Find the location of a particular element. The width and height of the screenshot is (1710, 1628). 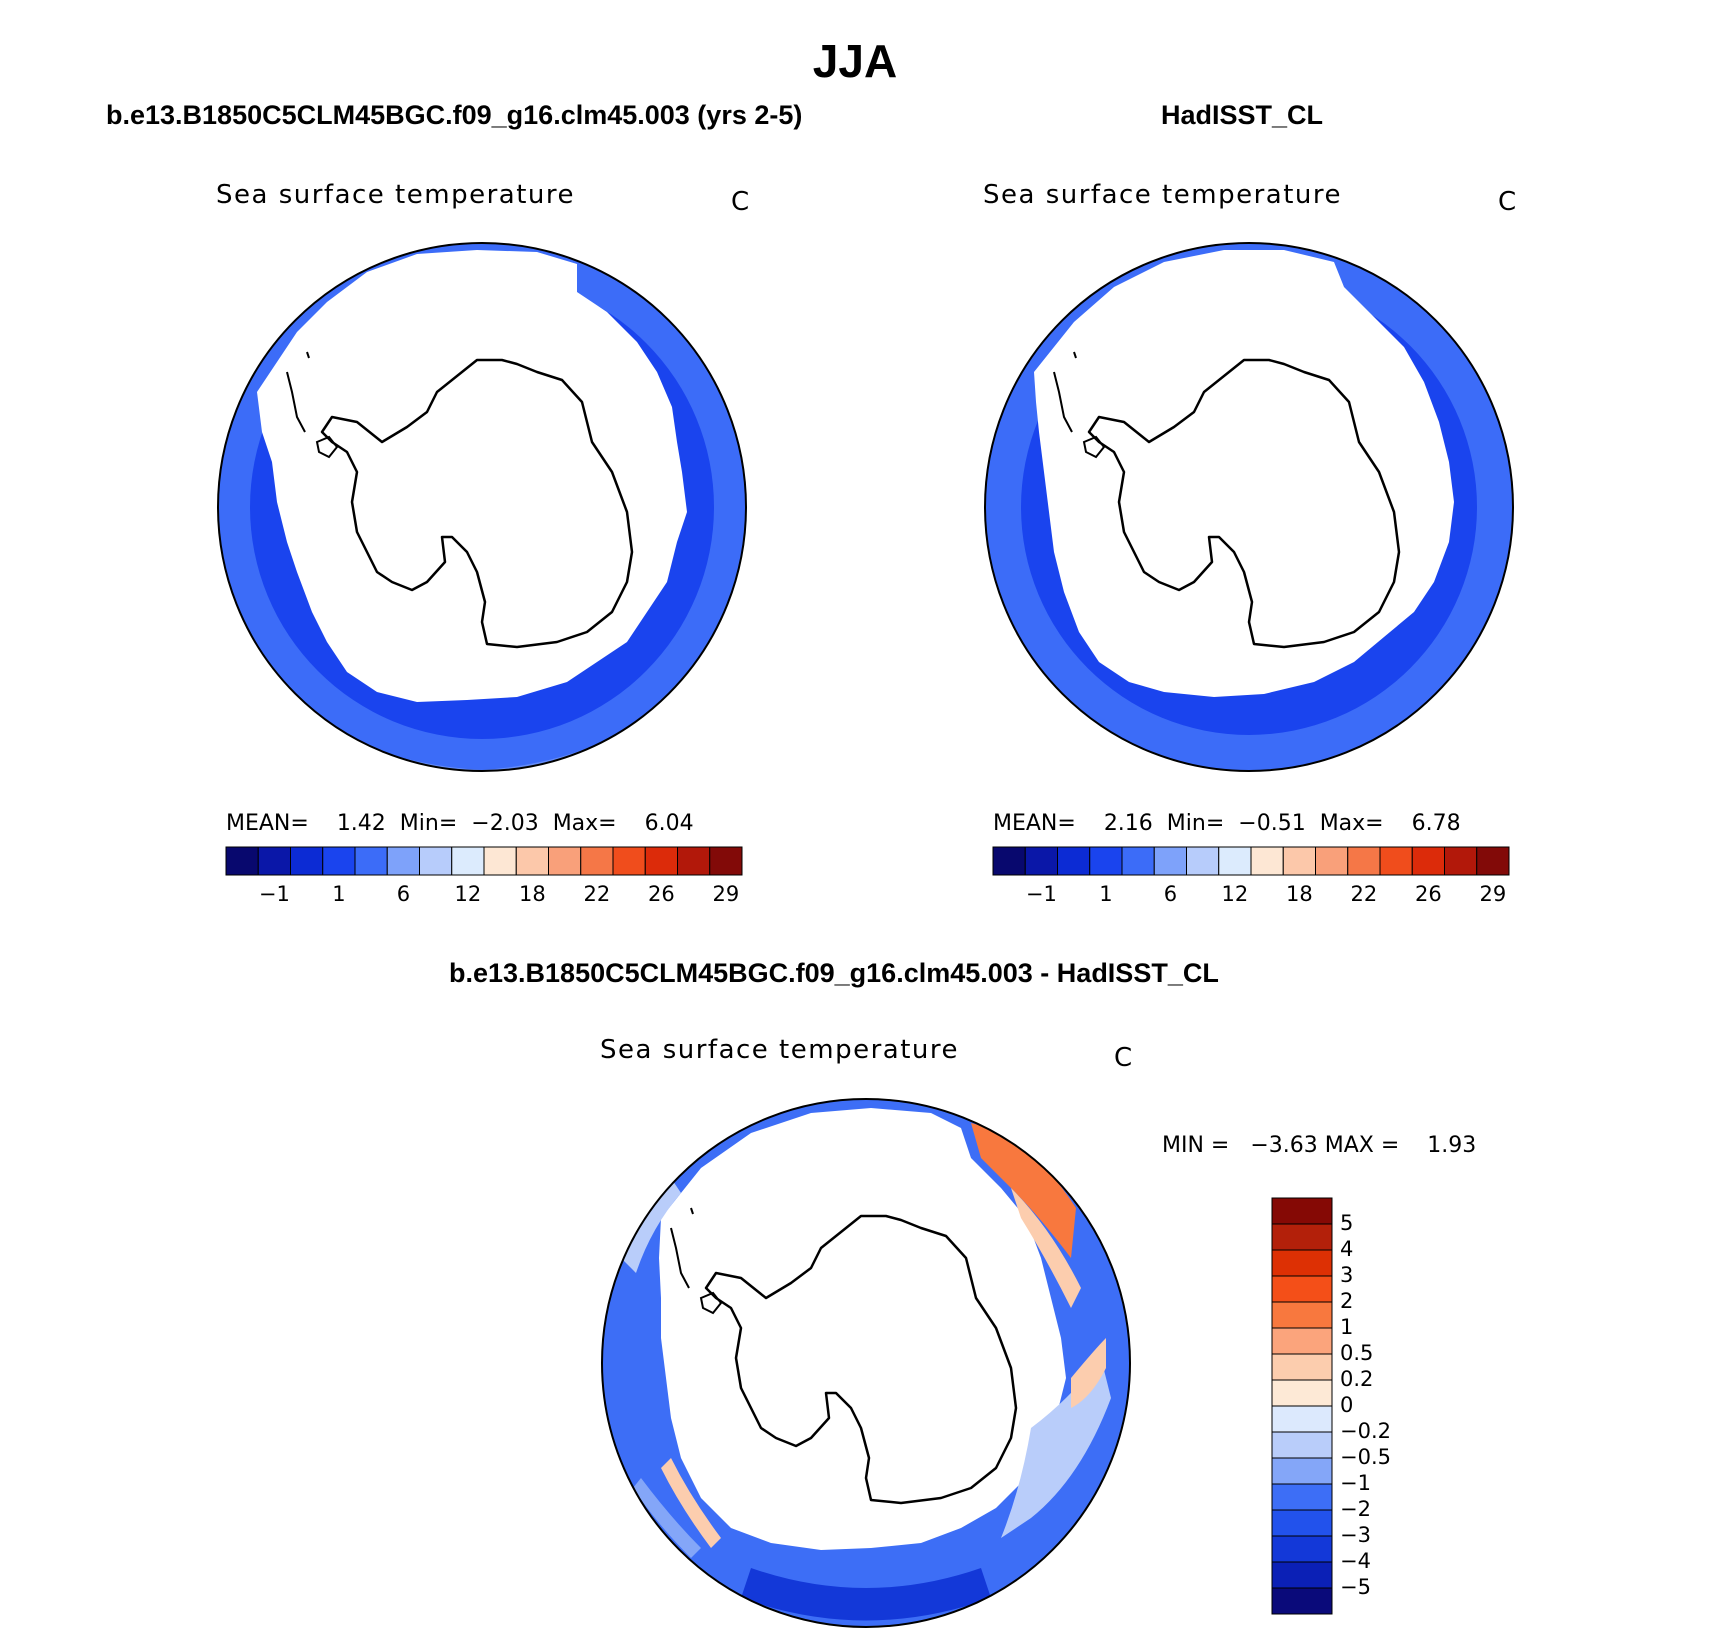

panel-obs-colorbar-tick-label: 29 is located at coordinates (1493, 894).